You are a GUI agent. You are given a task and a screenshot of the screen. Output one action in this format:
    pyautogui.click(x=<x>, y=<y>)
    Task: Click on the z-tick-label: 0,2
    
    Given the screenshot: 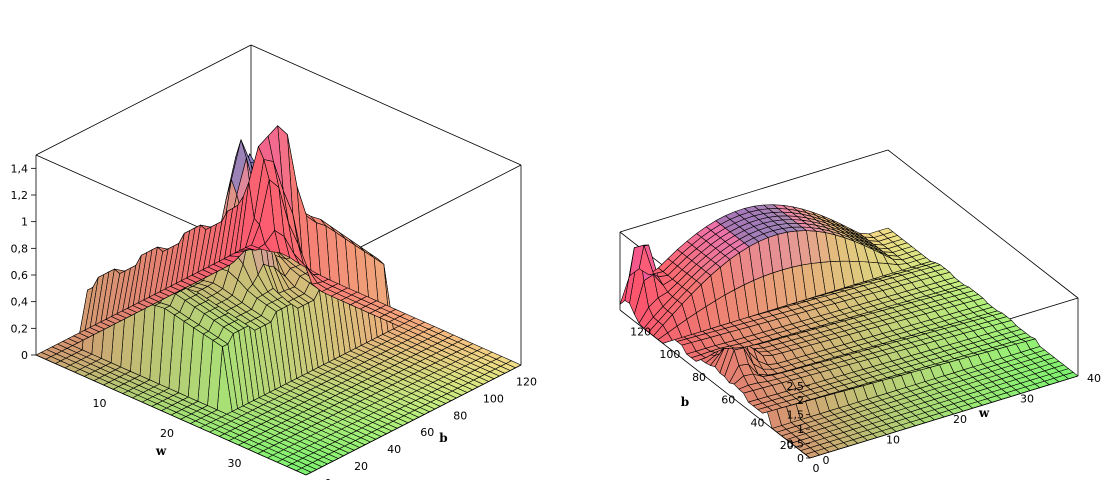 What is the action you would take?
    pyautogui.click(x=20, y=328)
    